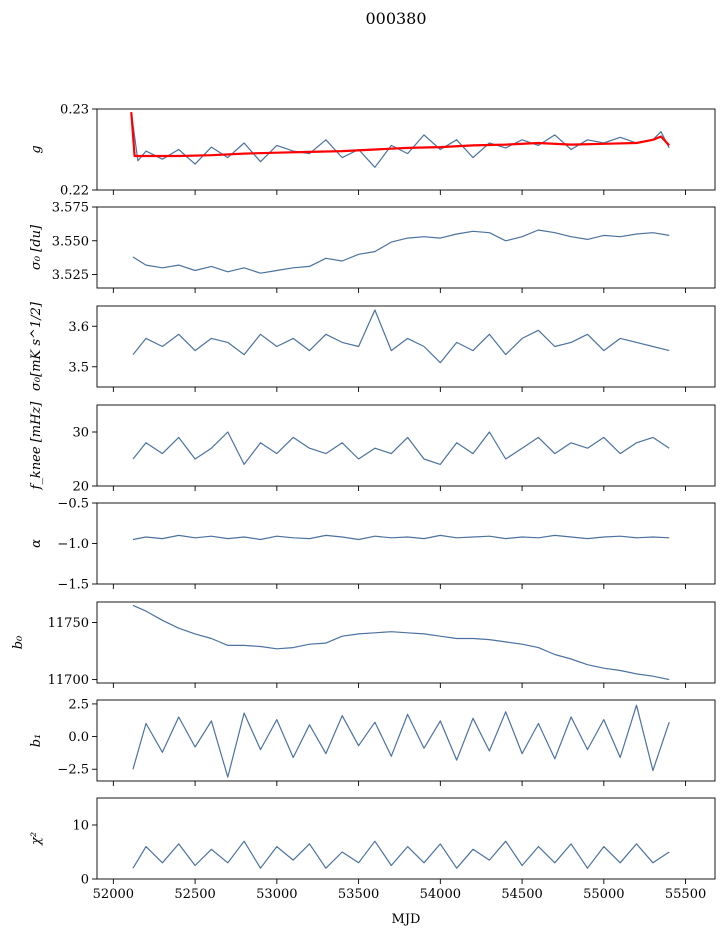 The height and width of the screenshot is (936, 725). I want to click on y-axis-label: b₁, so click(36, 741).